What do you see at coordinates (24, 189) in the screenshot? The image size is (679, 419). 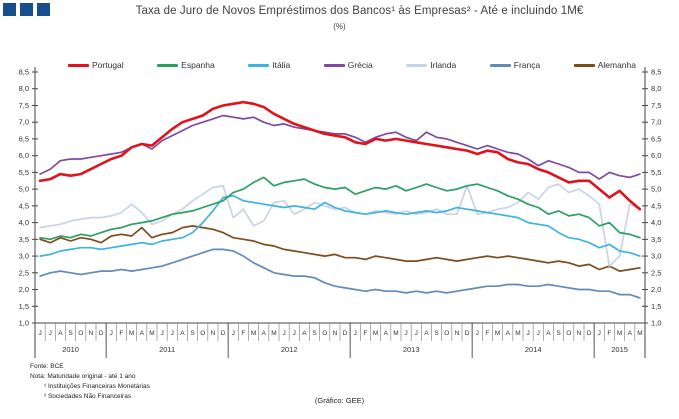 I see `y-tick-label-left: 5,0` at bounding box center [24, 189].